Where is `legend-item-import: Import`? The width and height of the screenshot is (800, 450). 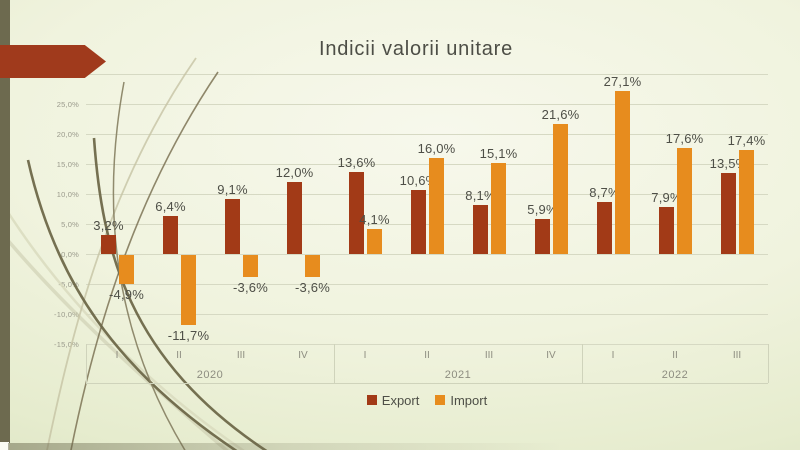
legend-item-import: Import is located at coordinates (461, 400).